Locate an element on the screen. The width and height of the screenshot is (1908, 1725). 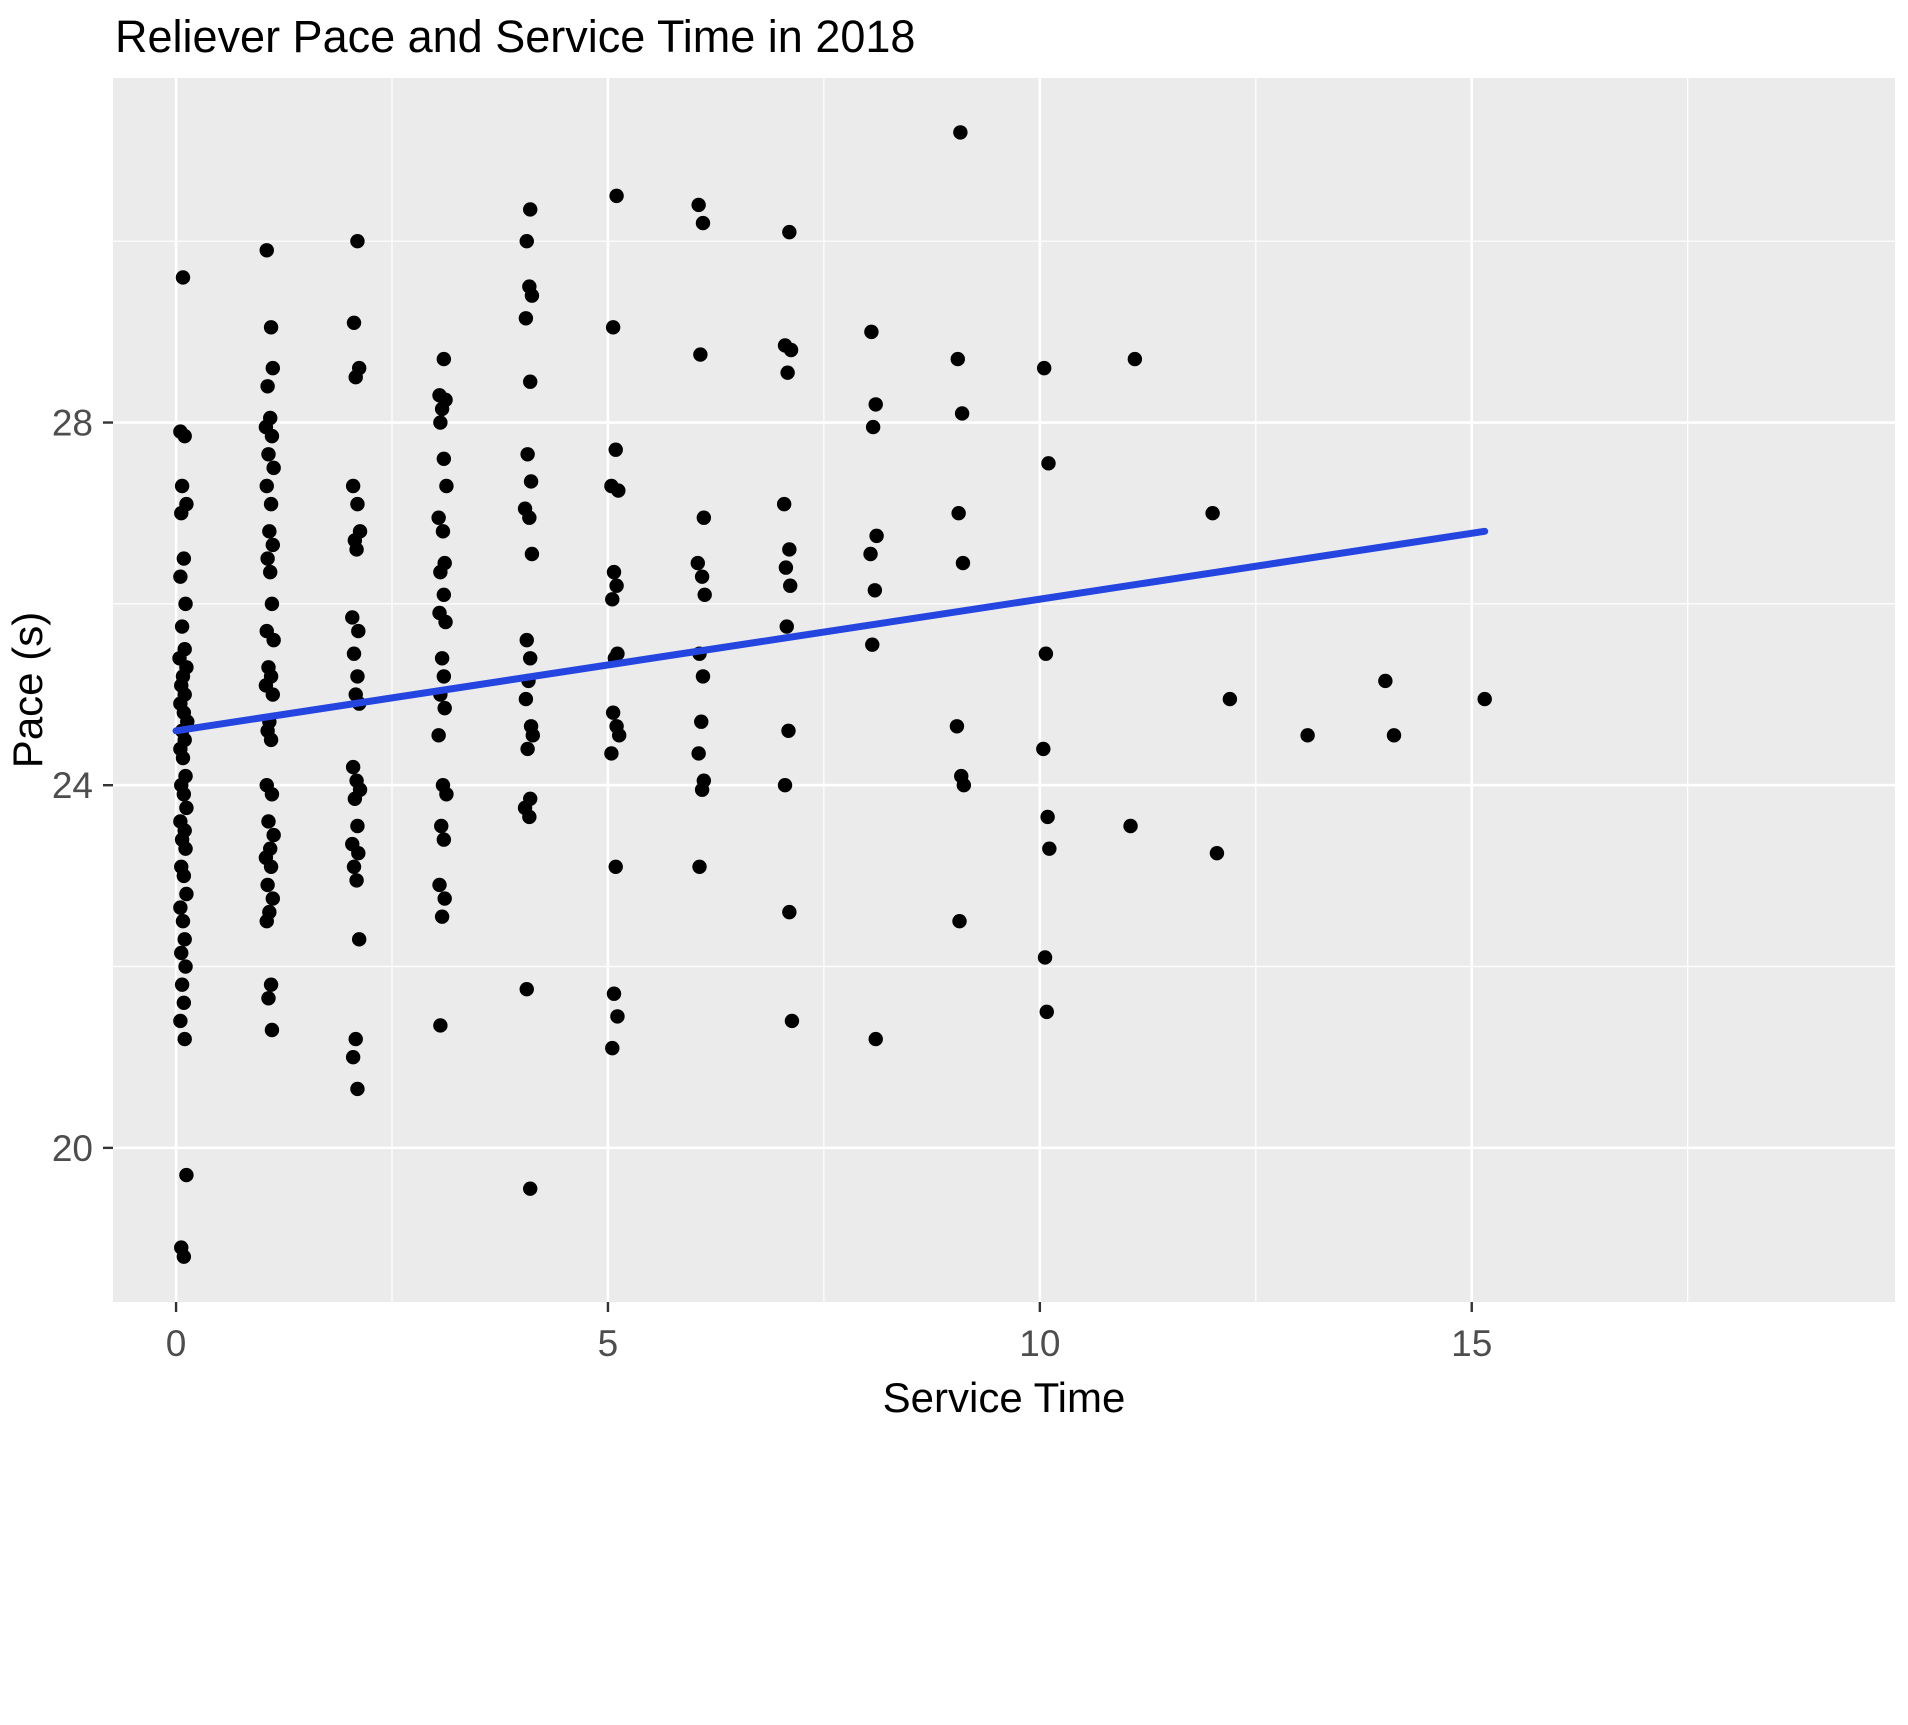
x-axis-title: Service Time is located at coordinates (1004, 1397).